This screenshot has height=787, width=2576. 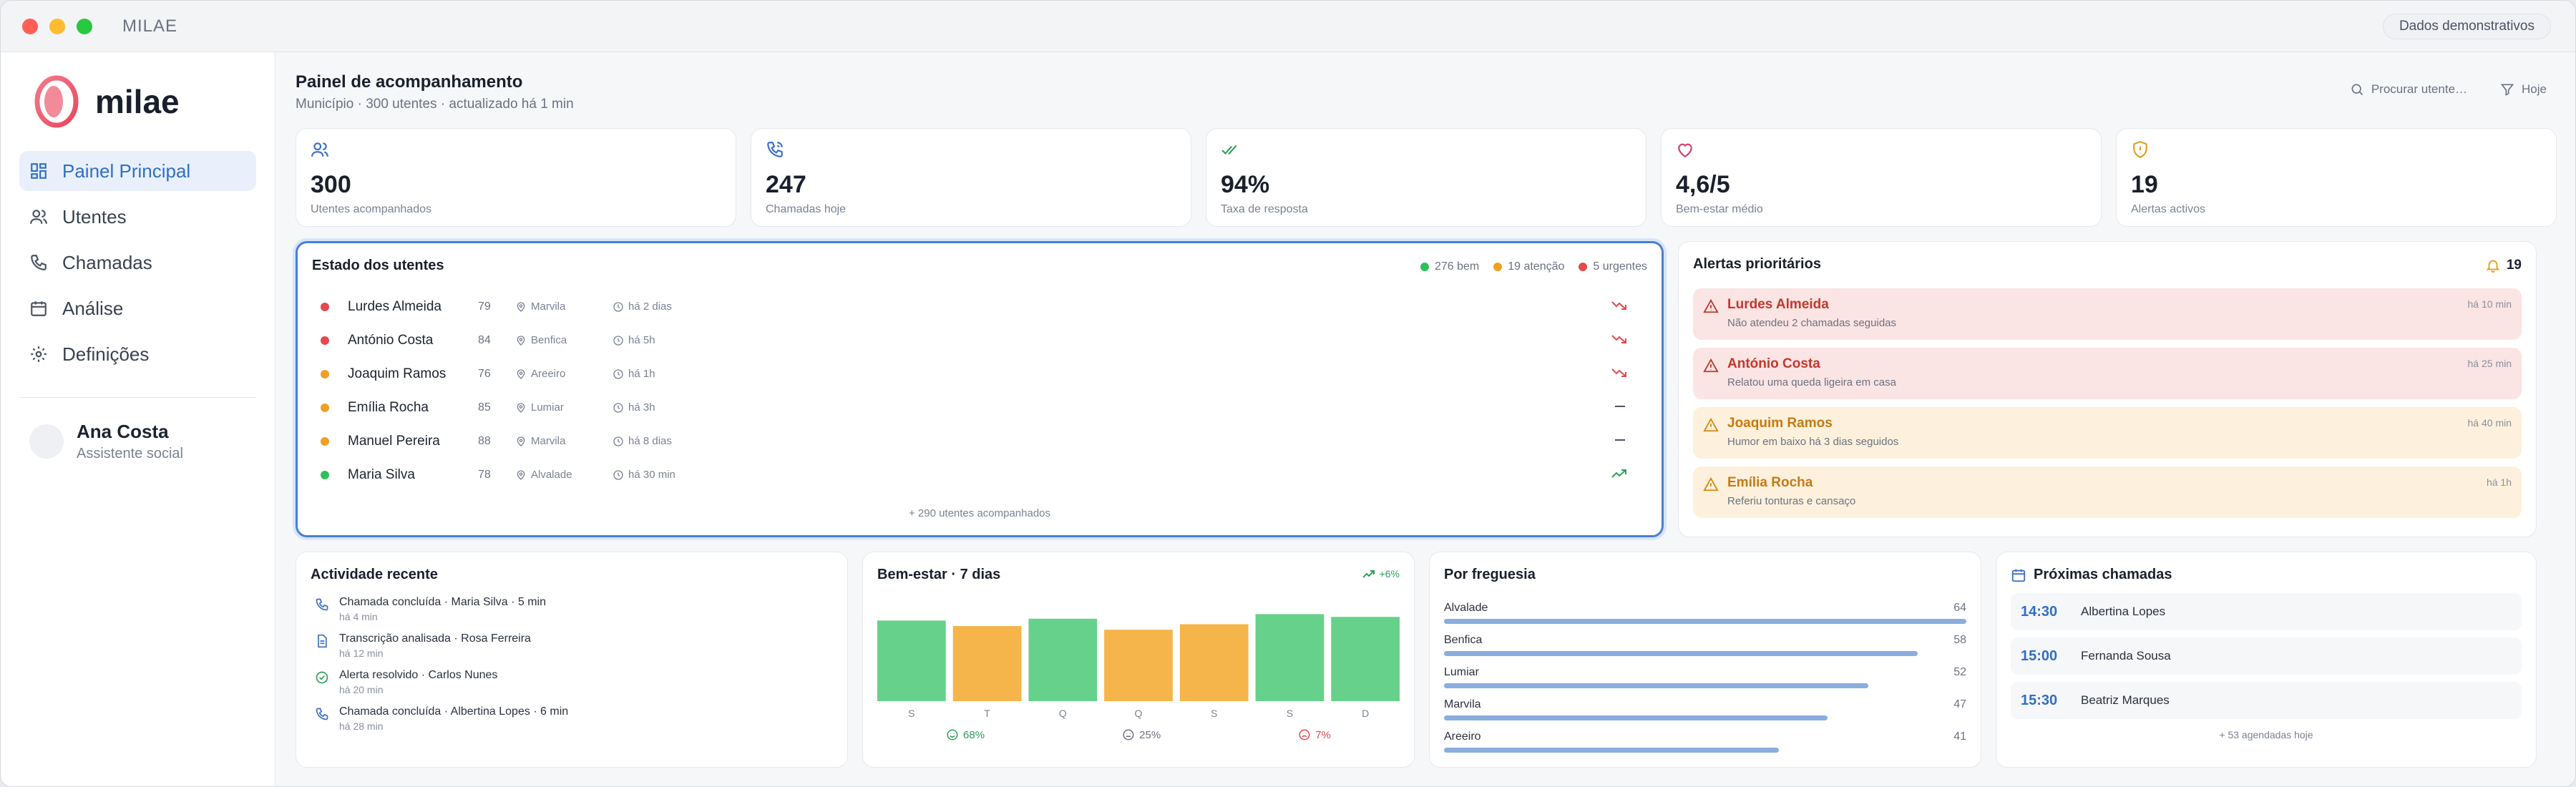 I want to click on scheduled-call-item: 14:30 Albertina Lopes, so click(x=2266, y=611).